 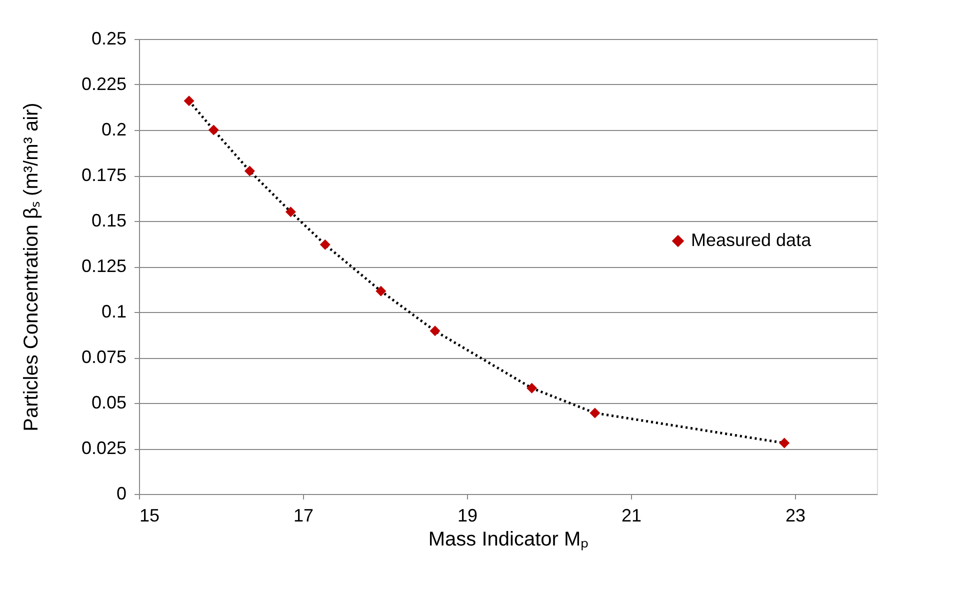 What do you see at coordinates (121, 494) in the screenshot?
I see `y-tick-label: 0` at bounding box center [121, 494].